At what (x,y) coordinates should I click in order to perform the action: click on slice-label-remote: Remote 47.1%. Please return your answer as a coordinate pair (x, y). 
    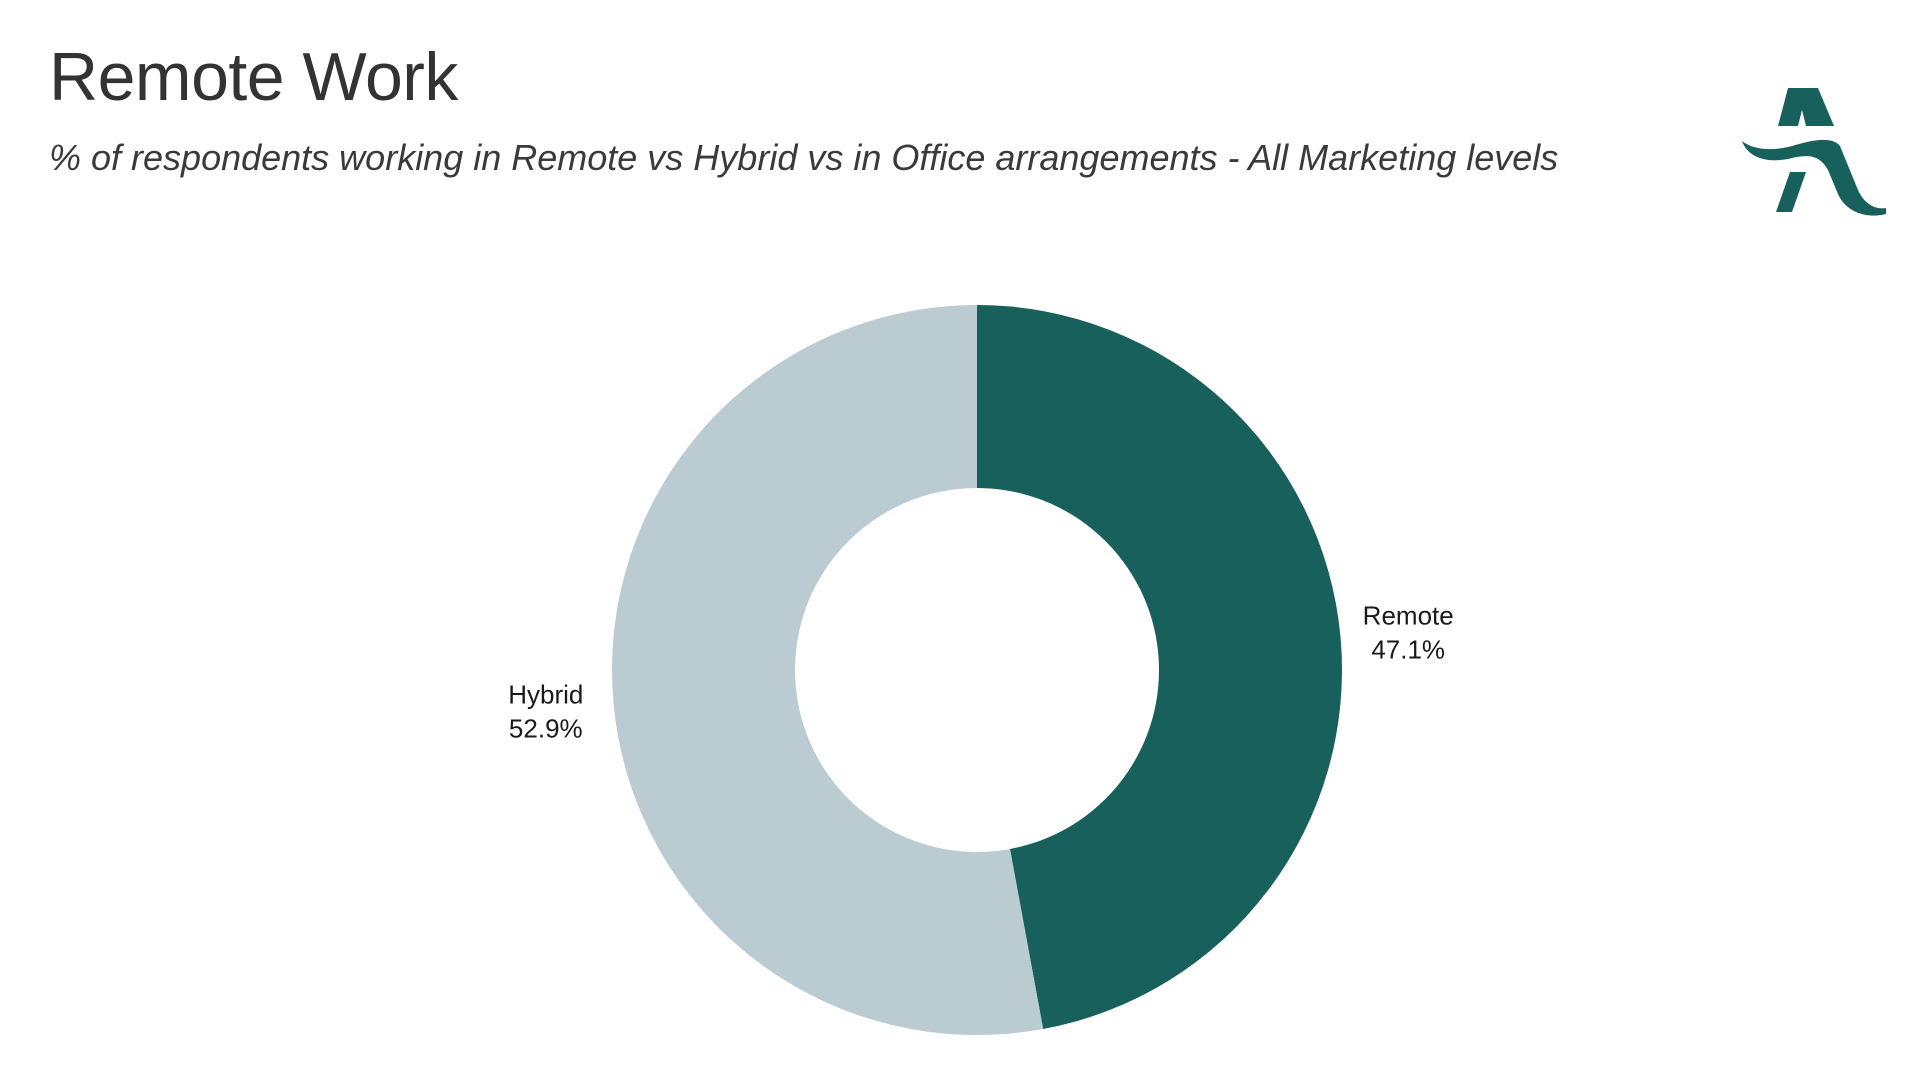
    Looking at the image, I should click on (1408, 633).